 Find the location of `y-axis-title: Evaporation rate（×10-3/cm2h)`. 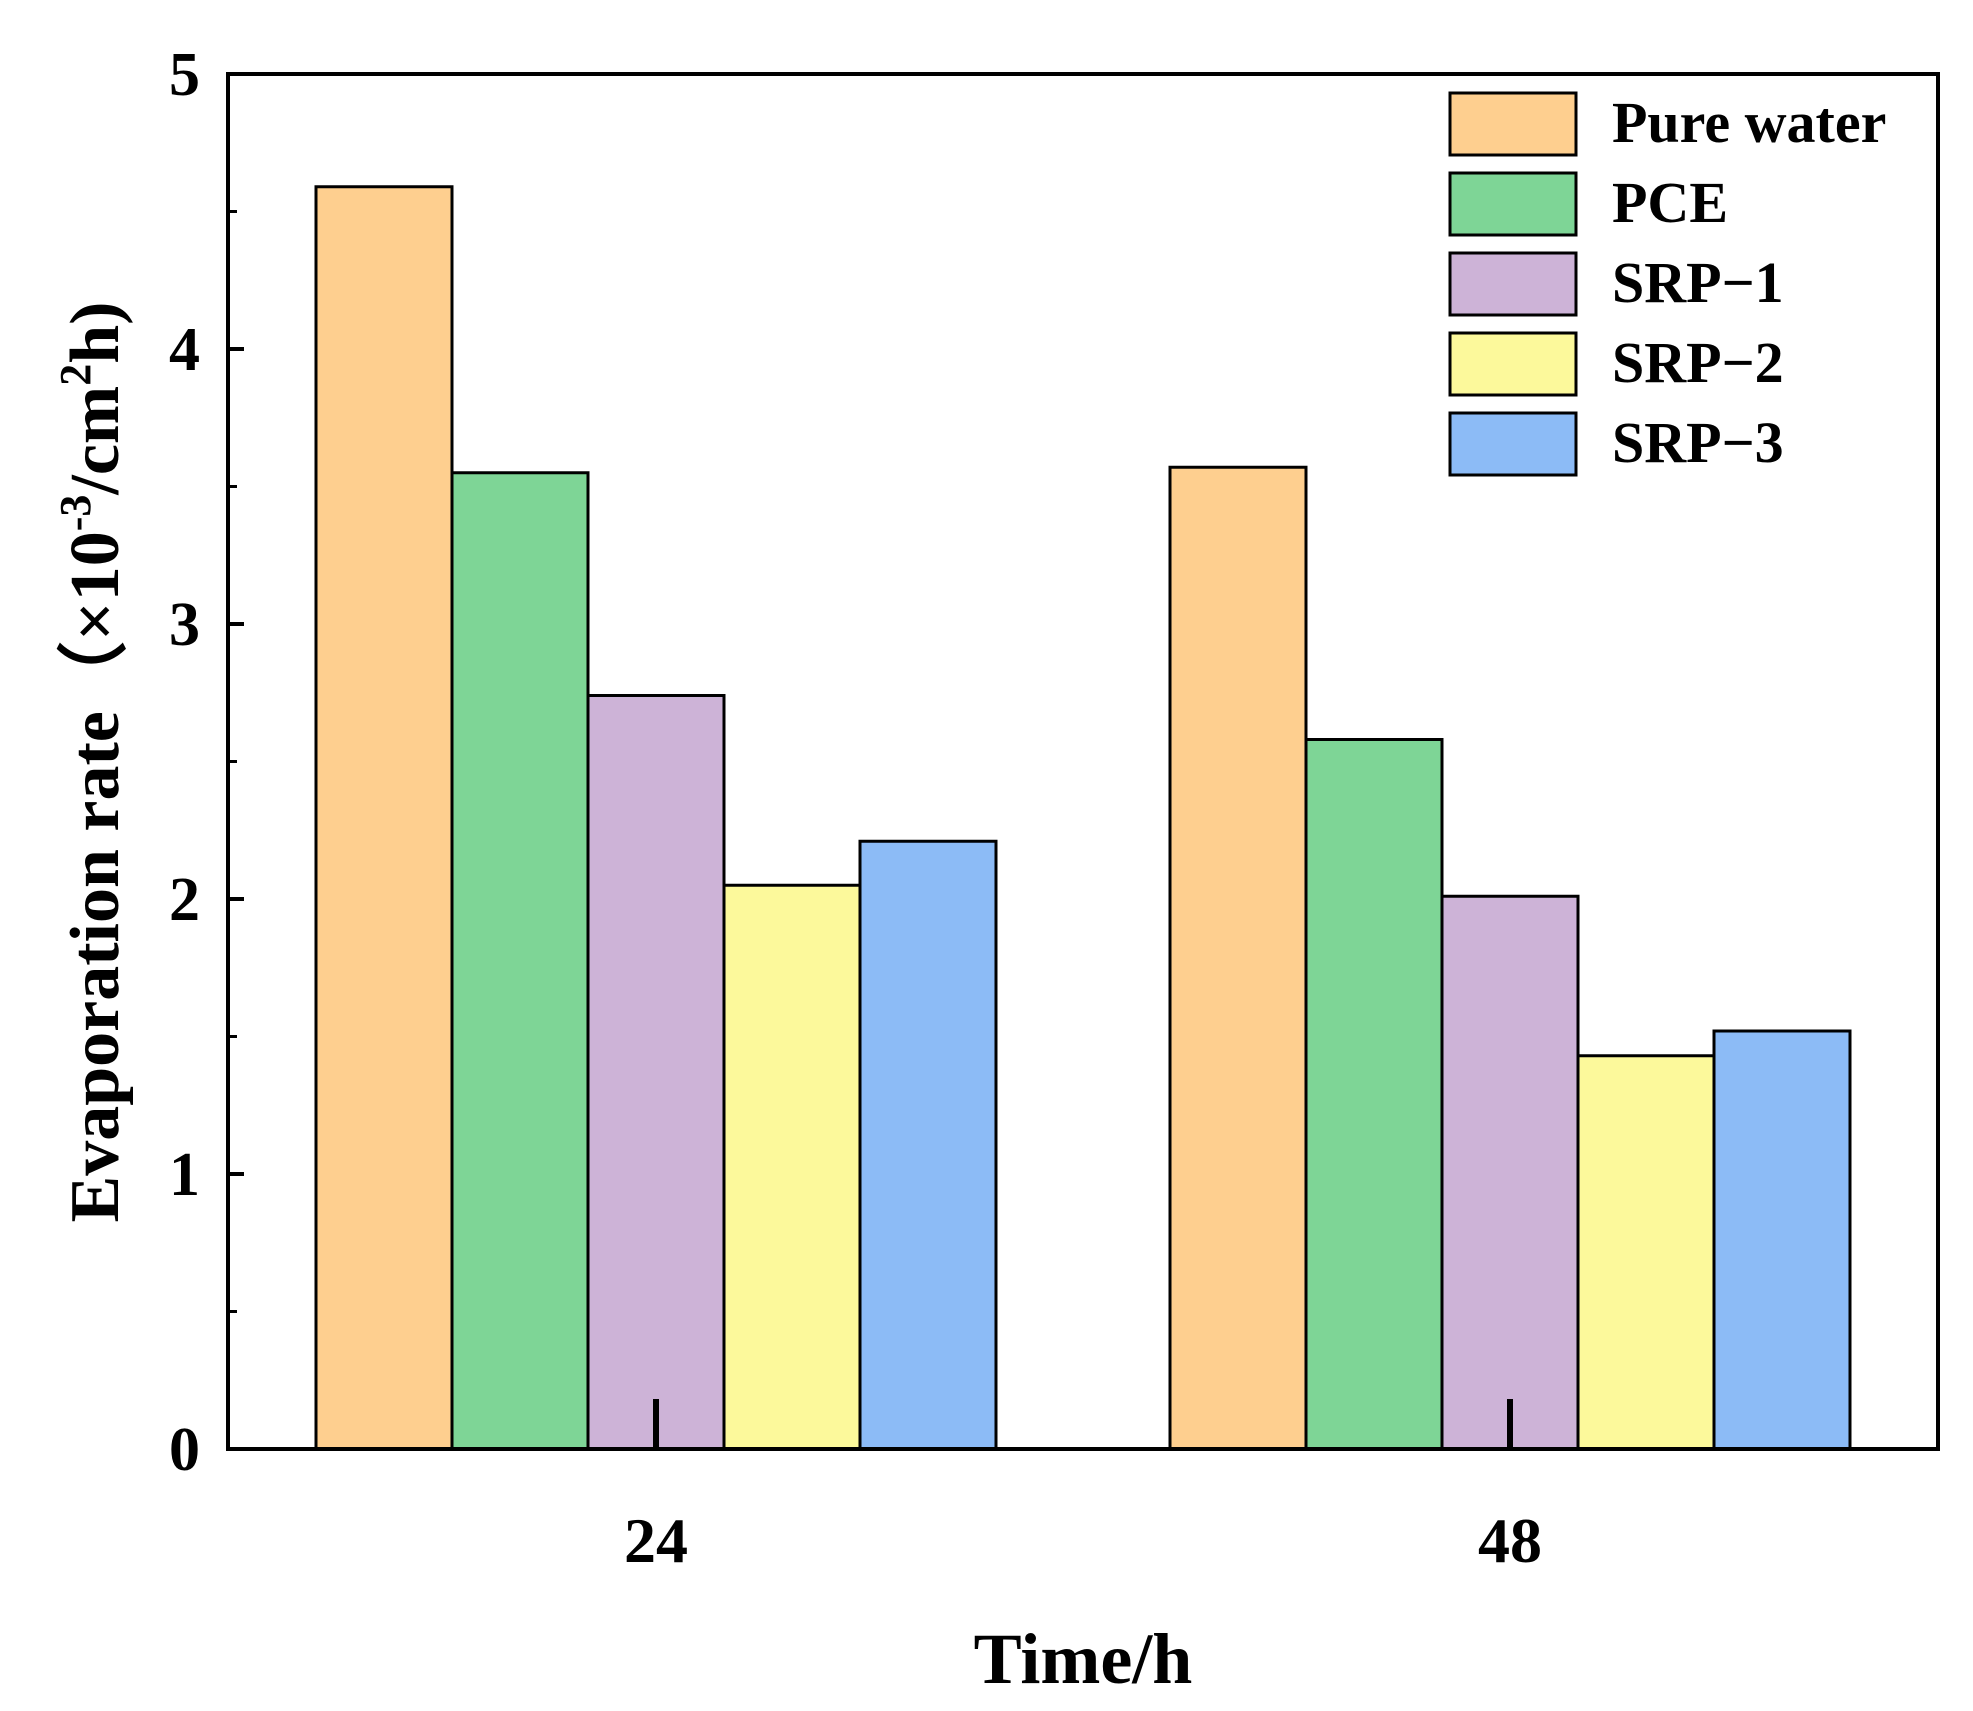

y-axis-title: Evaporation rate（×10-3/cm2h) is located at coordinates (92, 762).